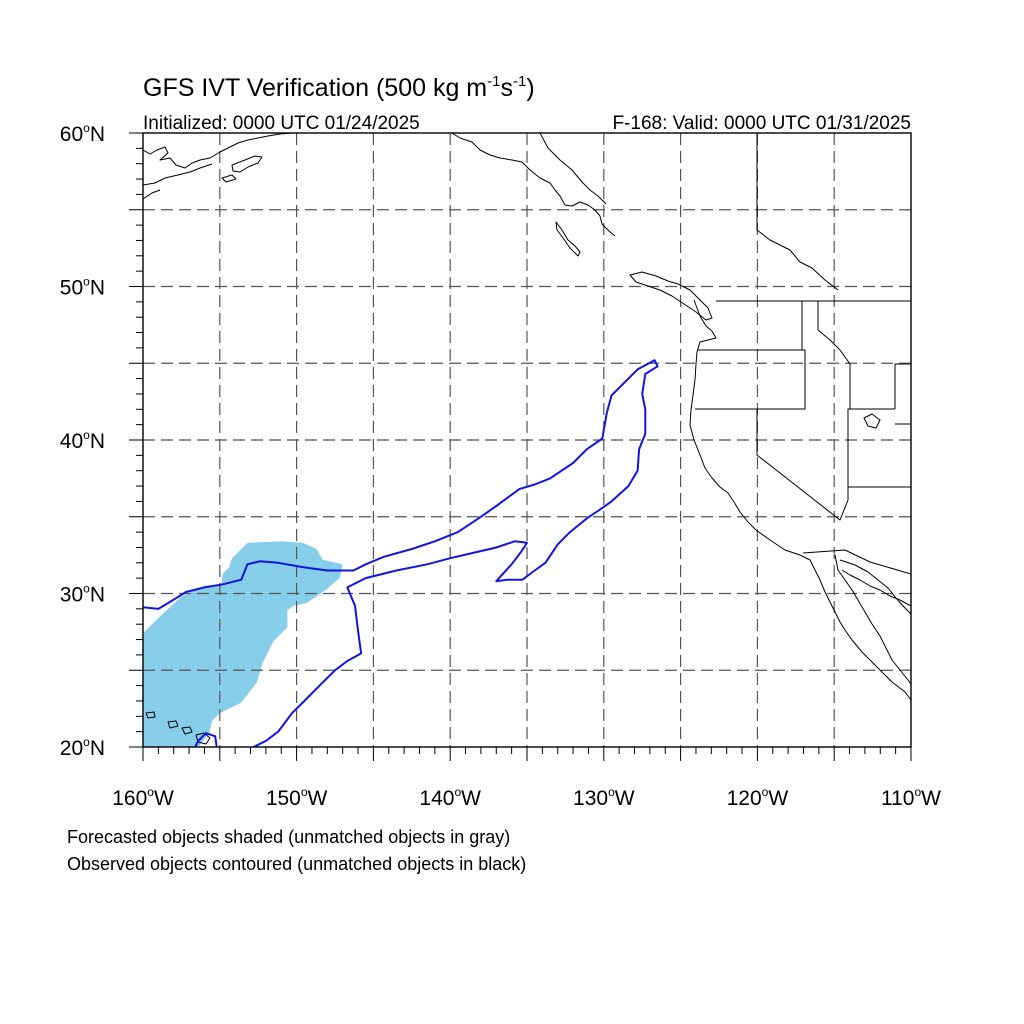  I want to click on oahu-island, so click(173, 724).